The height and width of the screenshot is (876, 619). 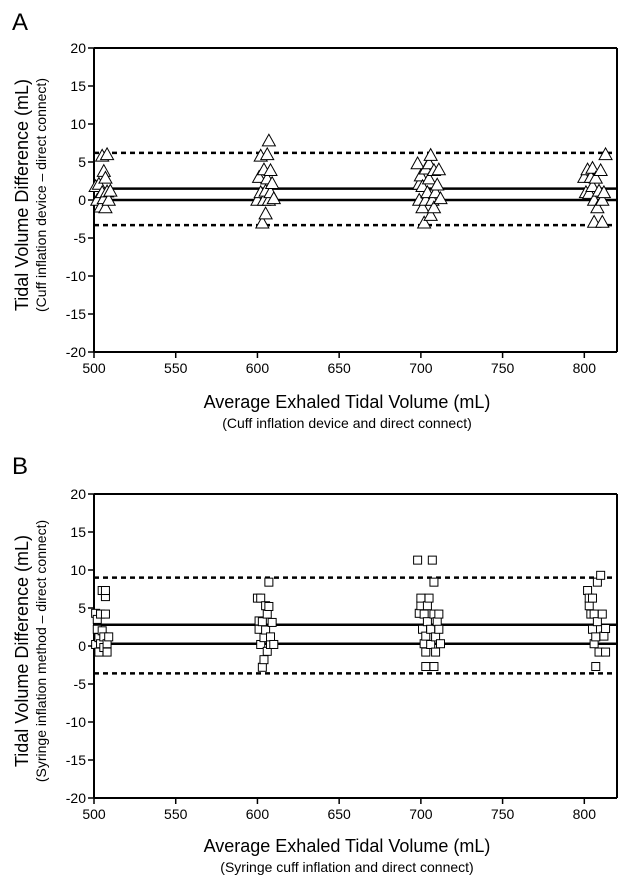 I want to click on panel-a-ytick-label: -10, so click(x=76, y=276).